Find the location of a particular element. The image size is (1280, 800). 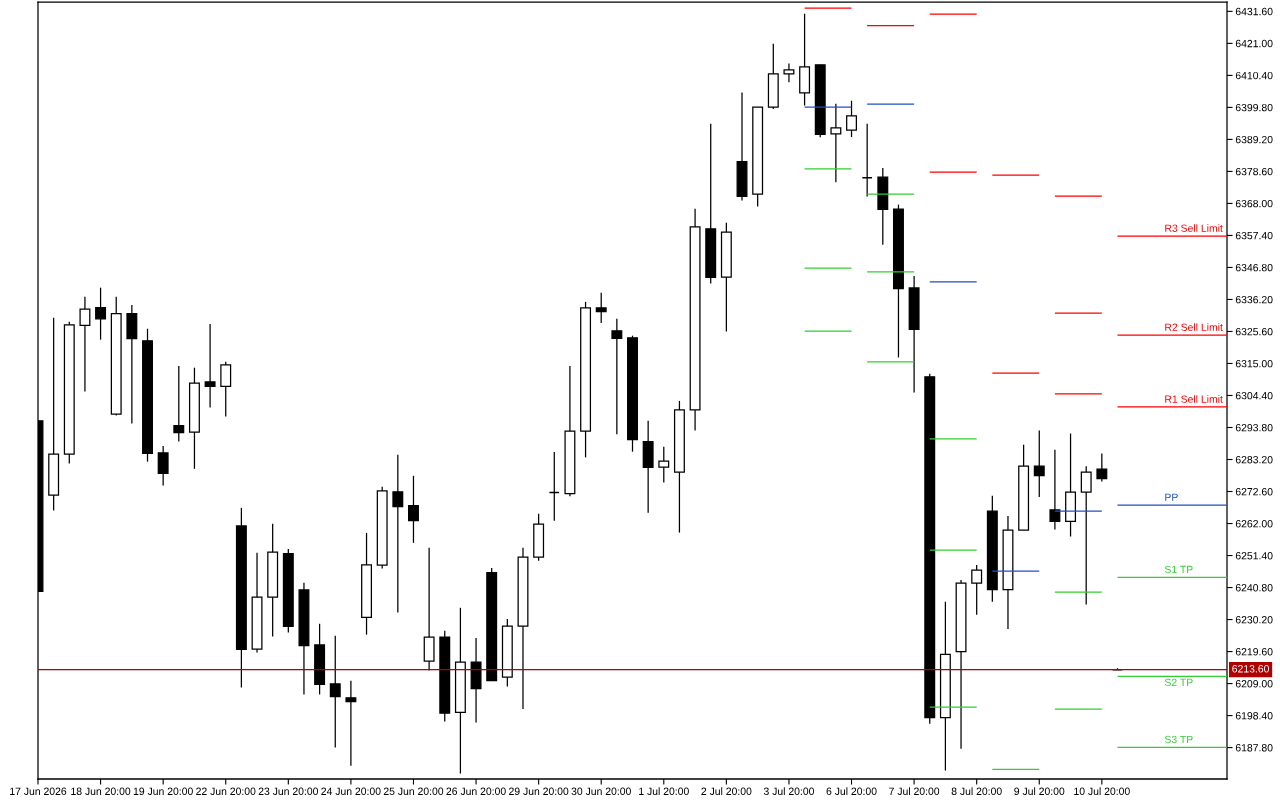

y-tick-label: 6230.20 is located at coordinates (1254, 620).